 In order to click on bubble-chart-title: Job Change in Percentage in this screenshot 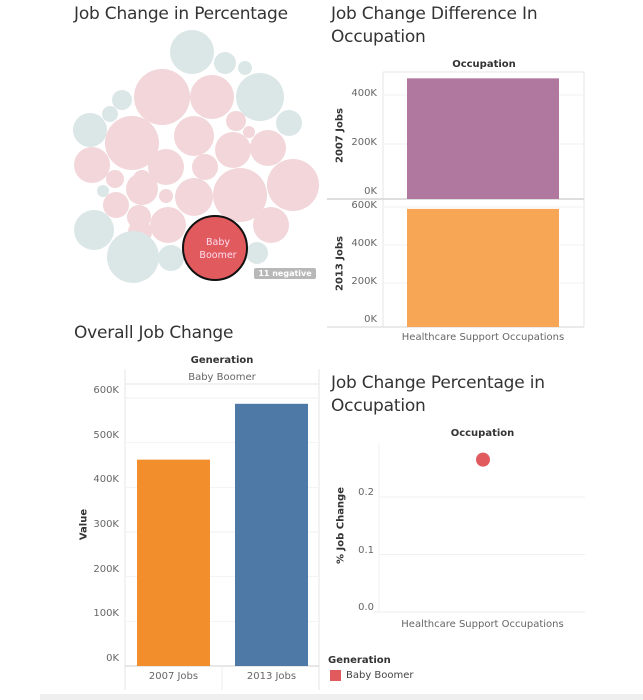, I will do `click(181, 14)`.